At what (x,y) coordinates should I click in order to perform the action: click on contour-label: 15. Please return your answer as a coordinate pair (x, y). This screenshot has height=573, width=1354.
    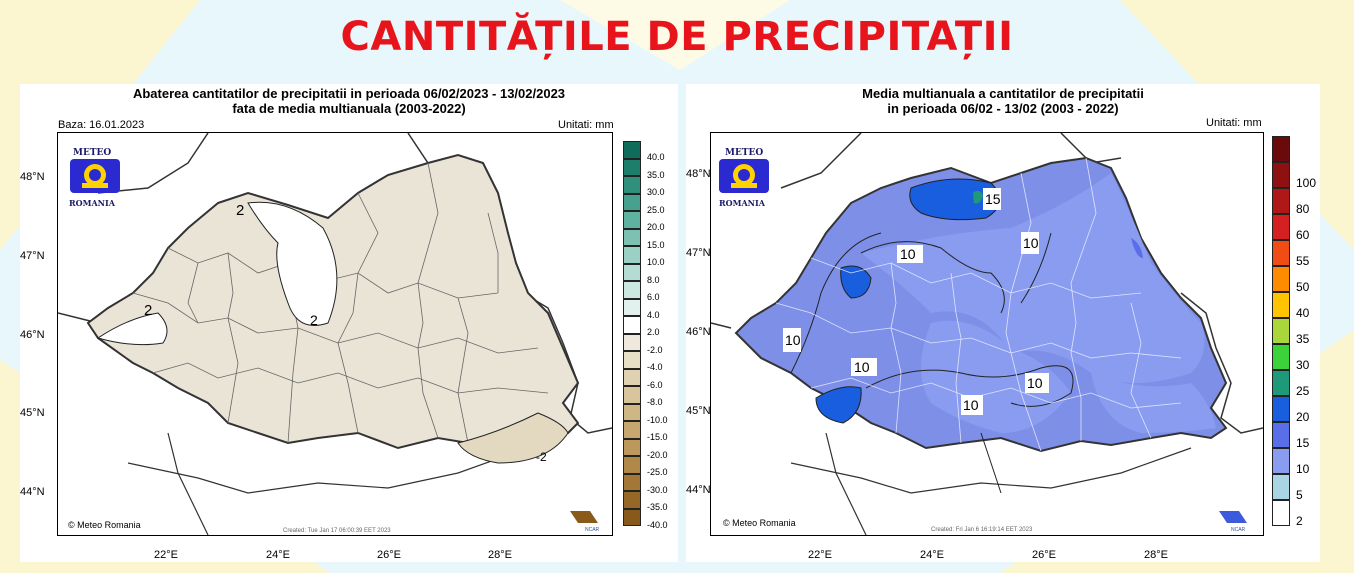
    Looking at the image, I should click on (993, 199).